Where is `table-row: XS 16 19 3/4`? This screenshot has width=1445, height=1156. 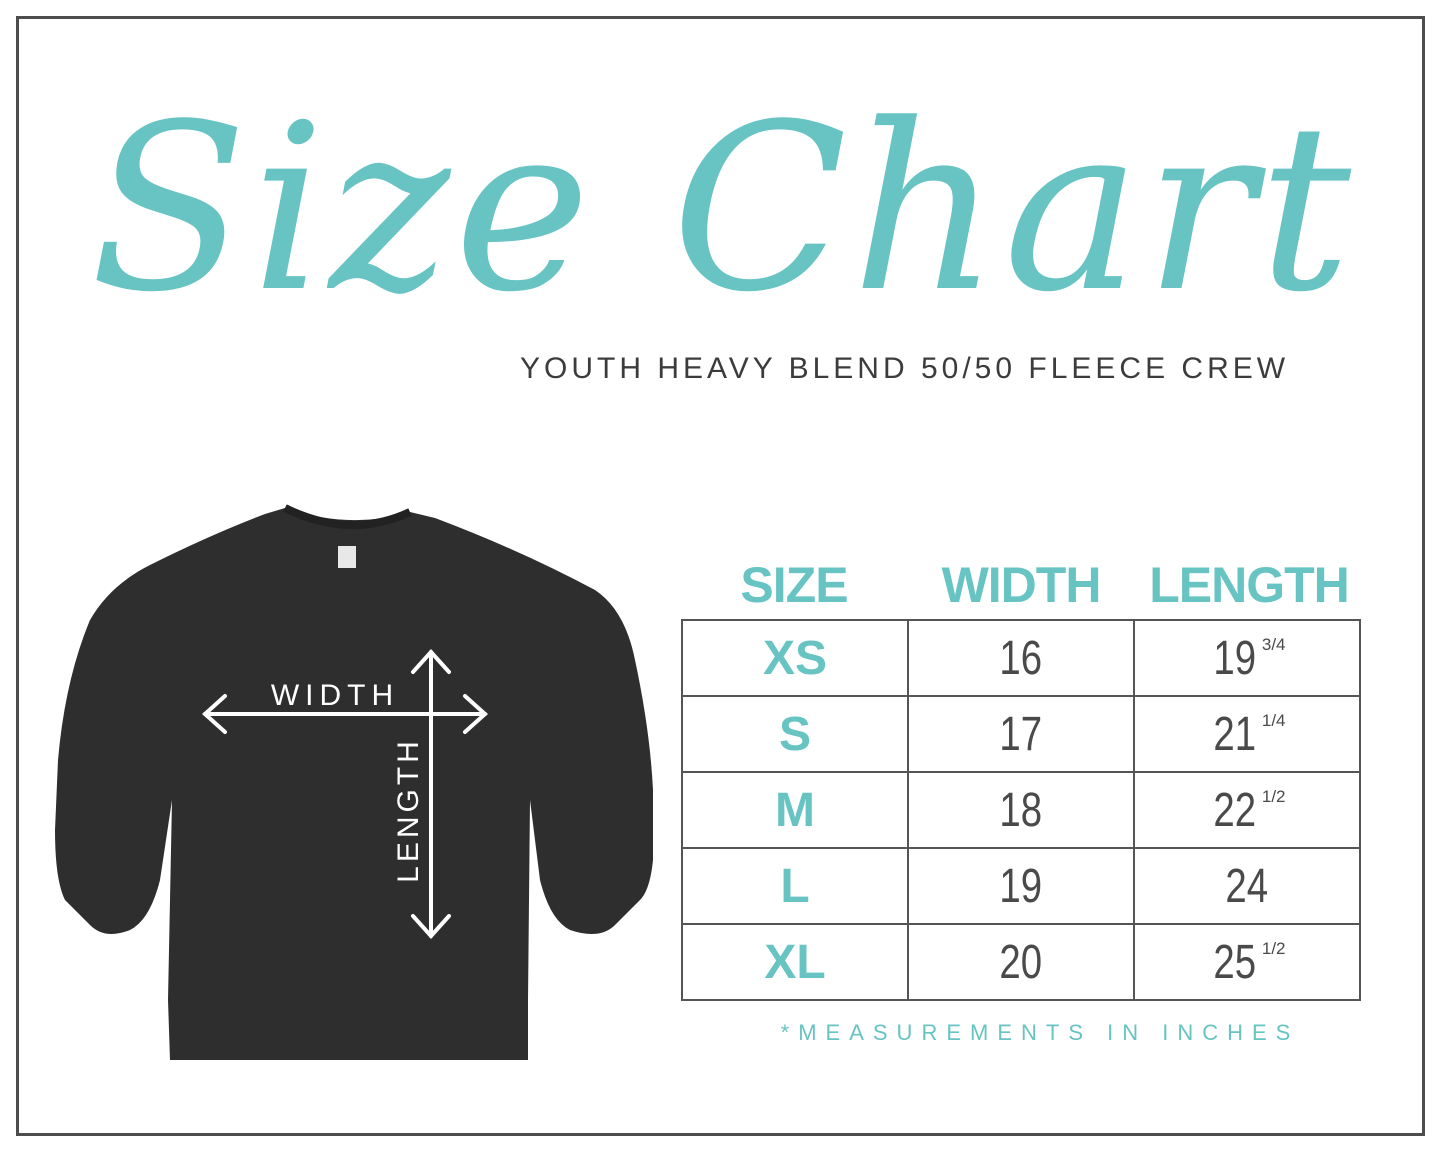
table-row: XS 16 19 3/4 is located at coordinates (1021, 658).